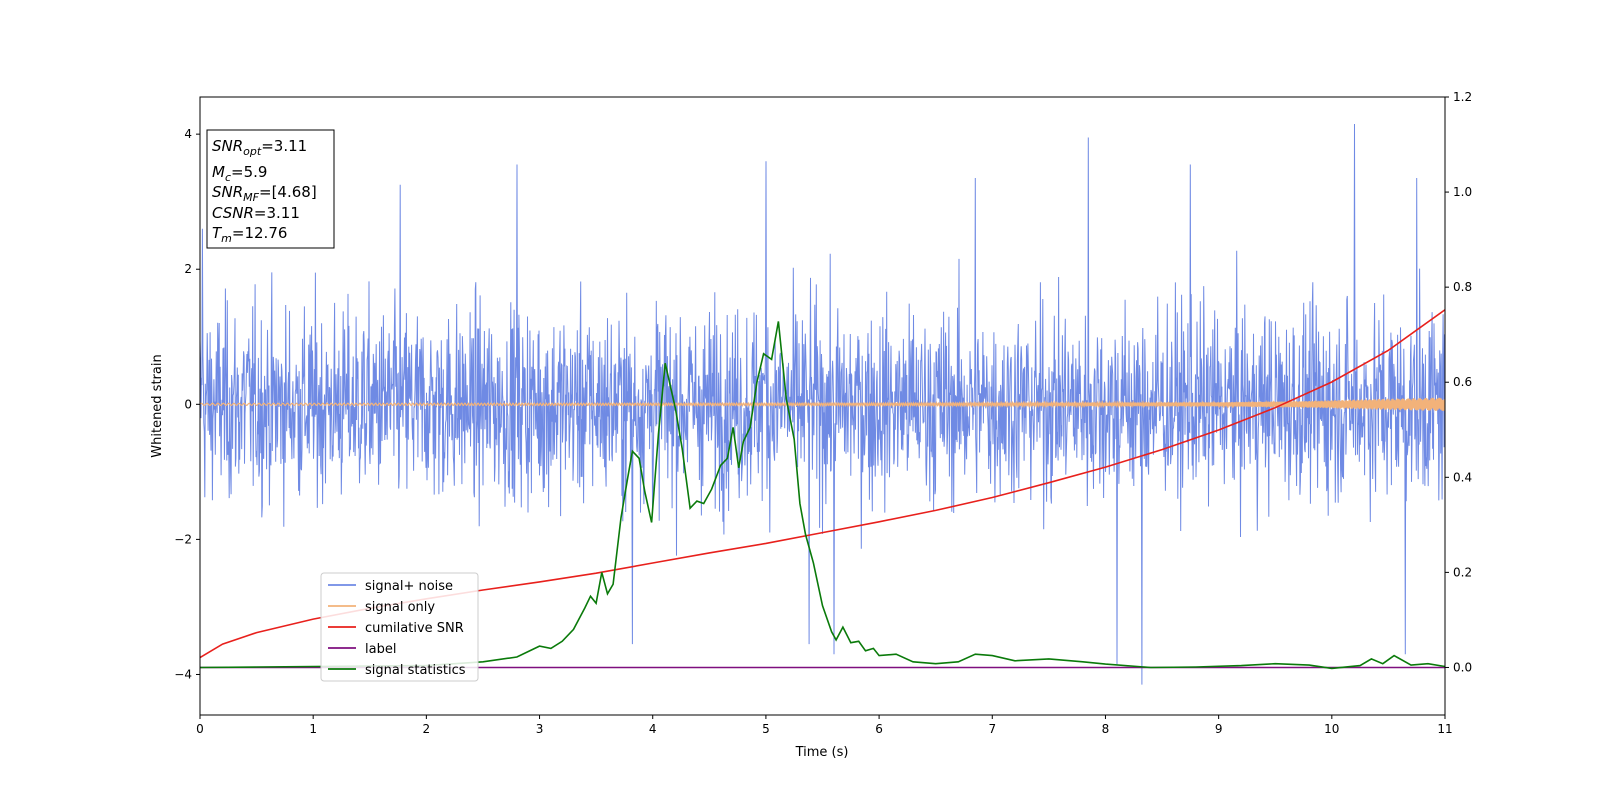 The height and width of the screenshot is (804, 1600). Describe the element at coordinates (188, 269) in the screenshot. I see `y-tick-label: 2` at that location.